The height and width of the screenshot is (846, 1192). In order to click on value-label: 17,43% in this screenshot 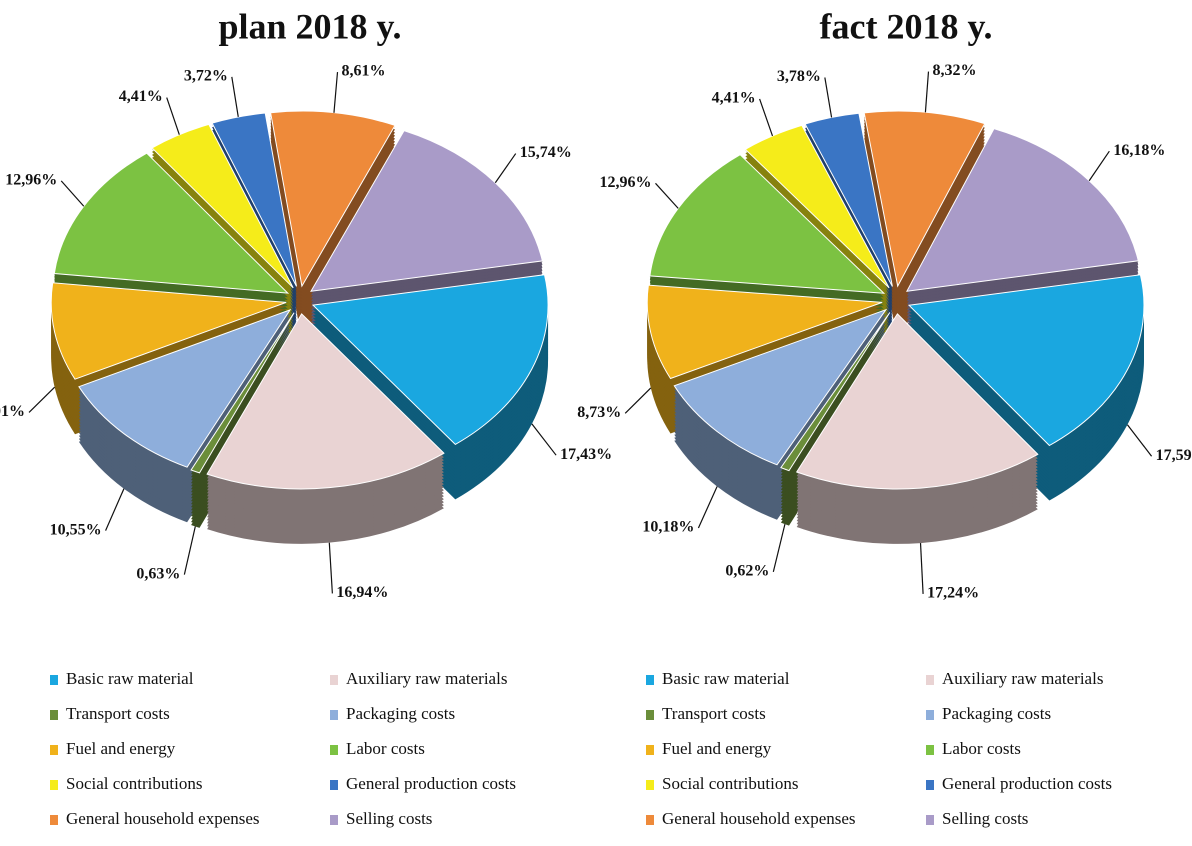, I will do `click(586, 454)`.